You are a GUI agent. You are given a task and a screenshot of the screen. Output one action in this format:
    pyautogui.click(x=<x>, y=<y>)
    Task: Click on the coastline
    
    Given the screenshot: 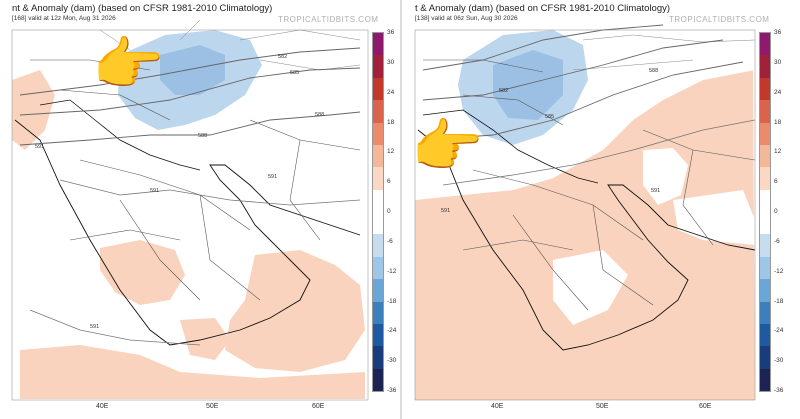 What is the action you would take?
    pyautogui.click(x=120, y=135)
    